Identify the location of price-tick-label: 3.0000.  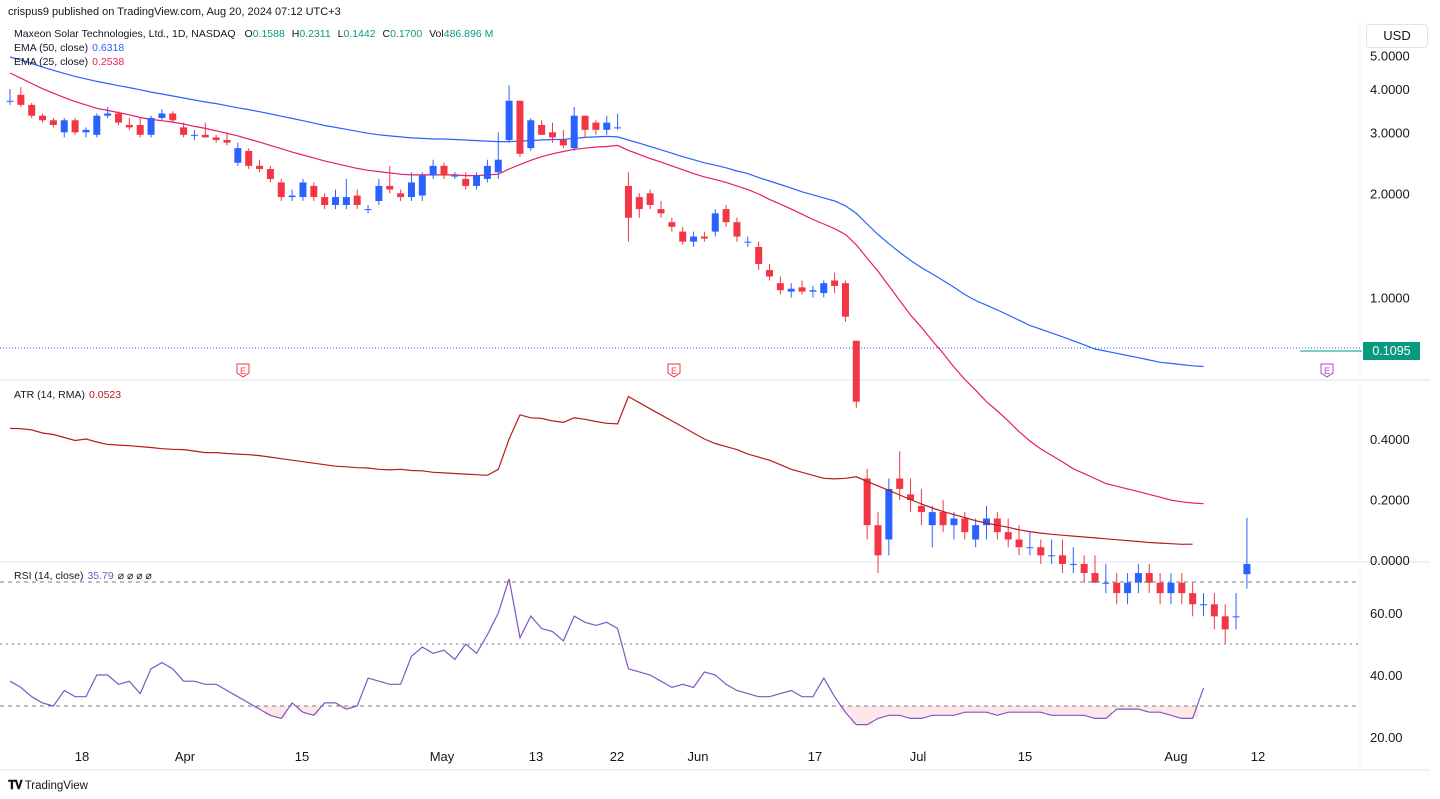
(1390, 132).